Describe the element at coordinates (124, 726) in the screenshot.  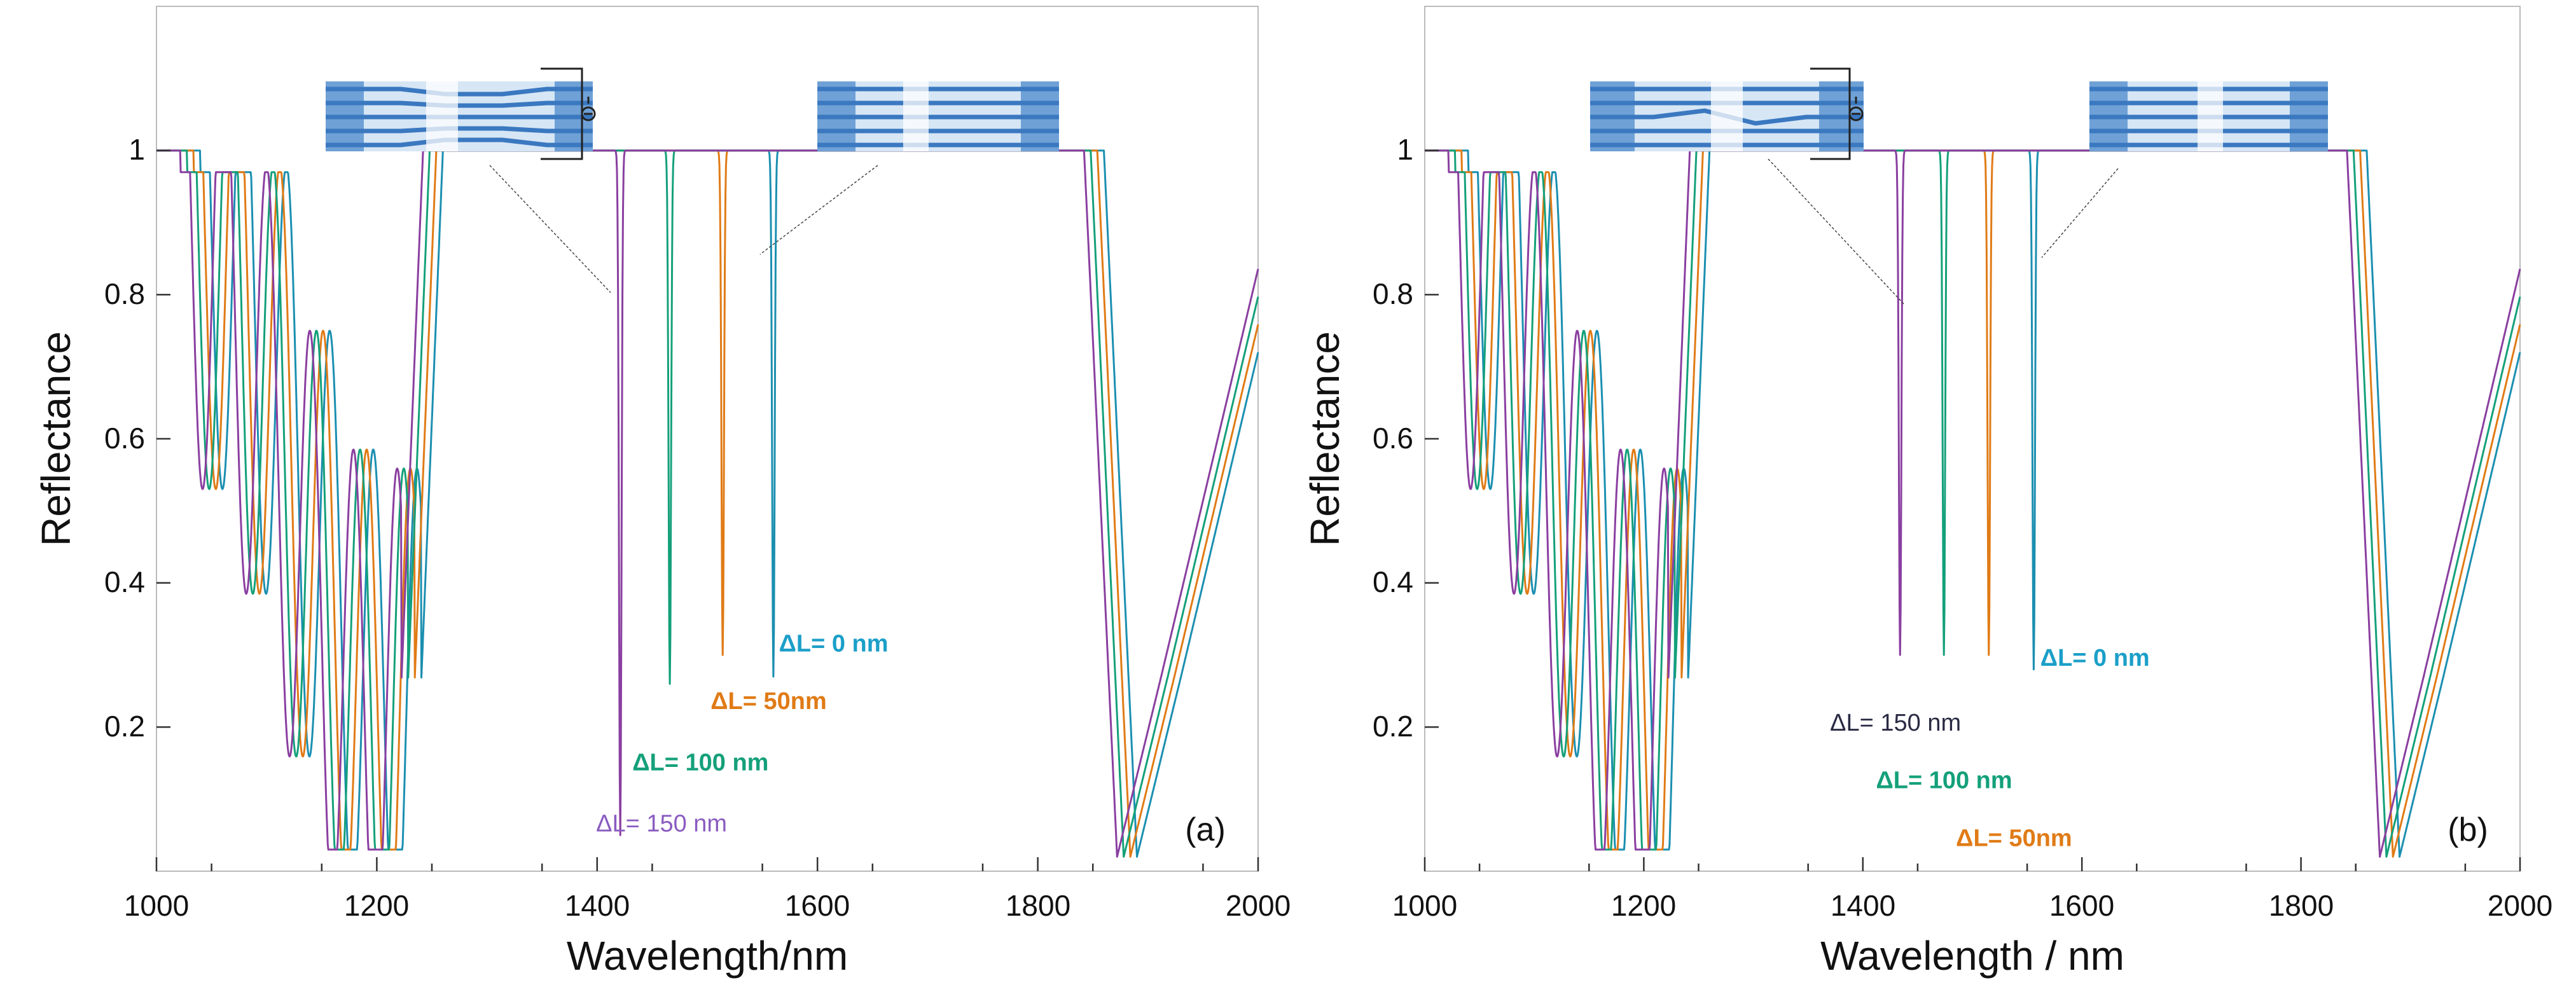
I see `y-tick-a-0: 0.2` at that location.